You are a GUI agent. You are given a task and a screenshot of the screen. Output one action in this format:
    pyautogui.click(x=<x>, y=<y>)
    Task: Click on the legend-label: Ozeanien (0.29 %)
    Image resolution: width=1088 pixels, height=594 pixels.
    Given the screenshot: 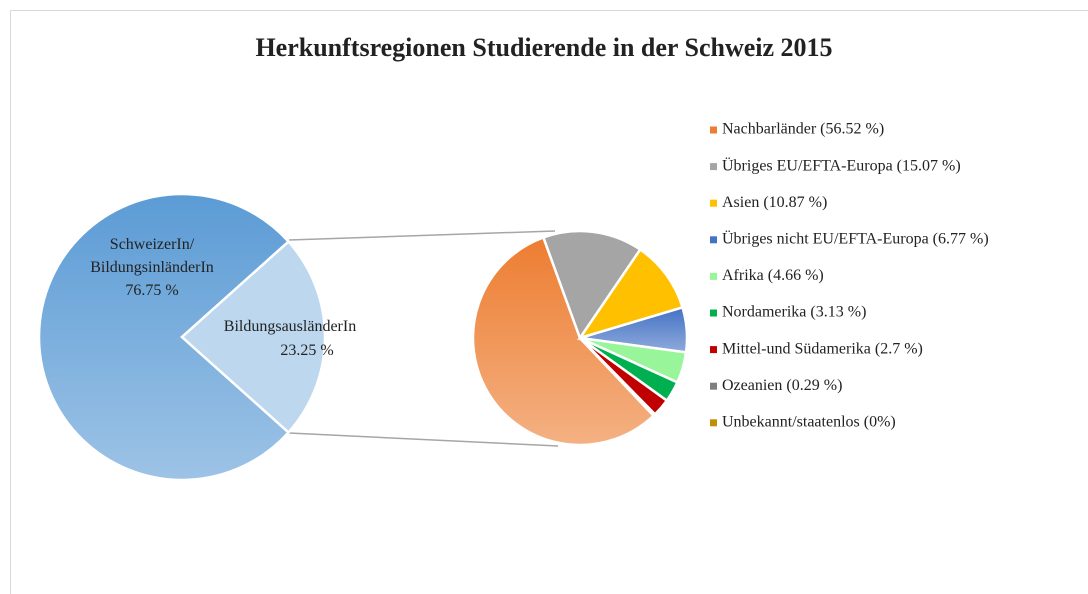 What is the action you would take?
    pyautogui.click(x=782, y=385)
    